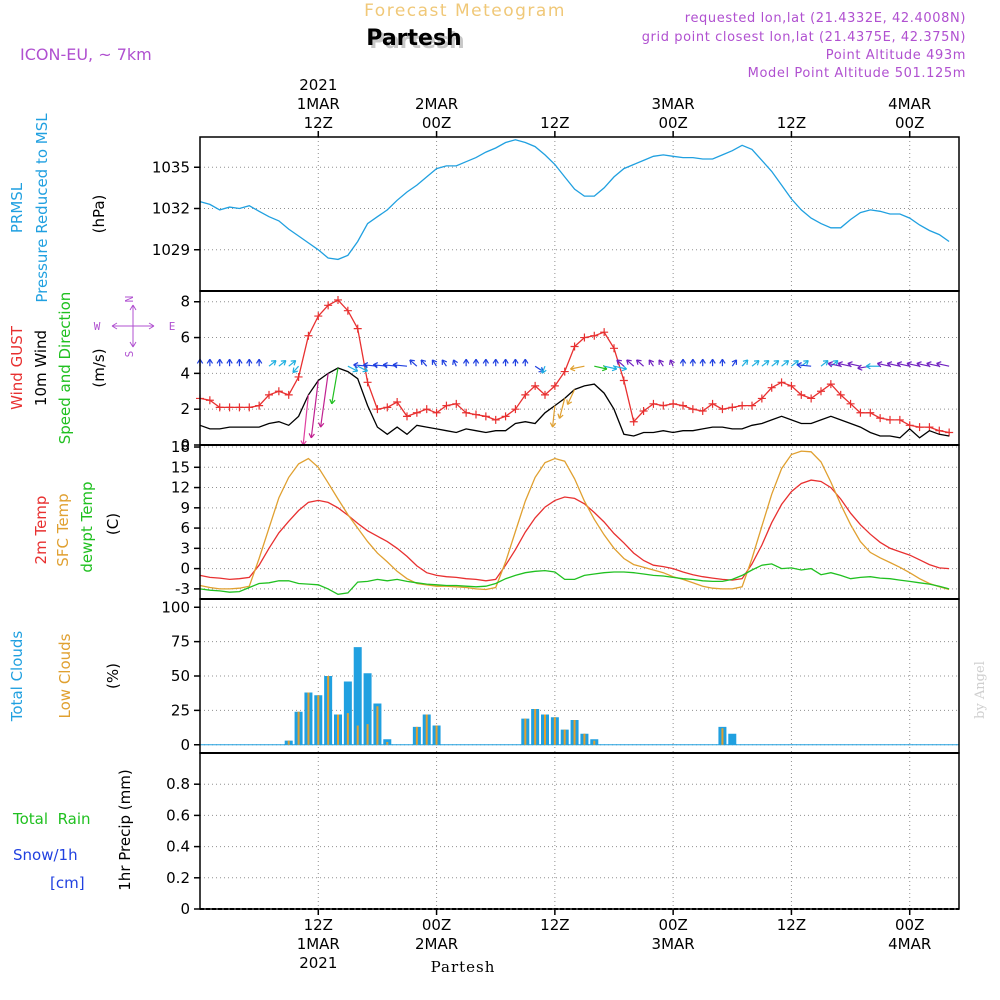  I want to click on wind-ytick-label: 0, so click(185, 445).